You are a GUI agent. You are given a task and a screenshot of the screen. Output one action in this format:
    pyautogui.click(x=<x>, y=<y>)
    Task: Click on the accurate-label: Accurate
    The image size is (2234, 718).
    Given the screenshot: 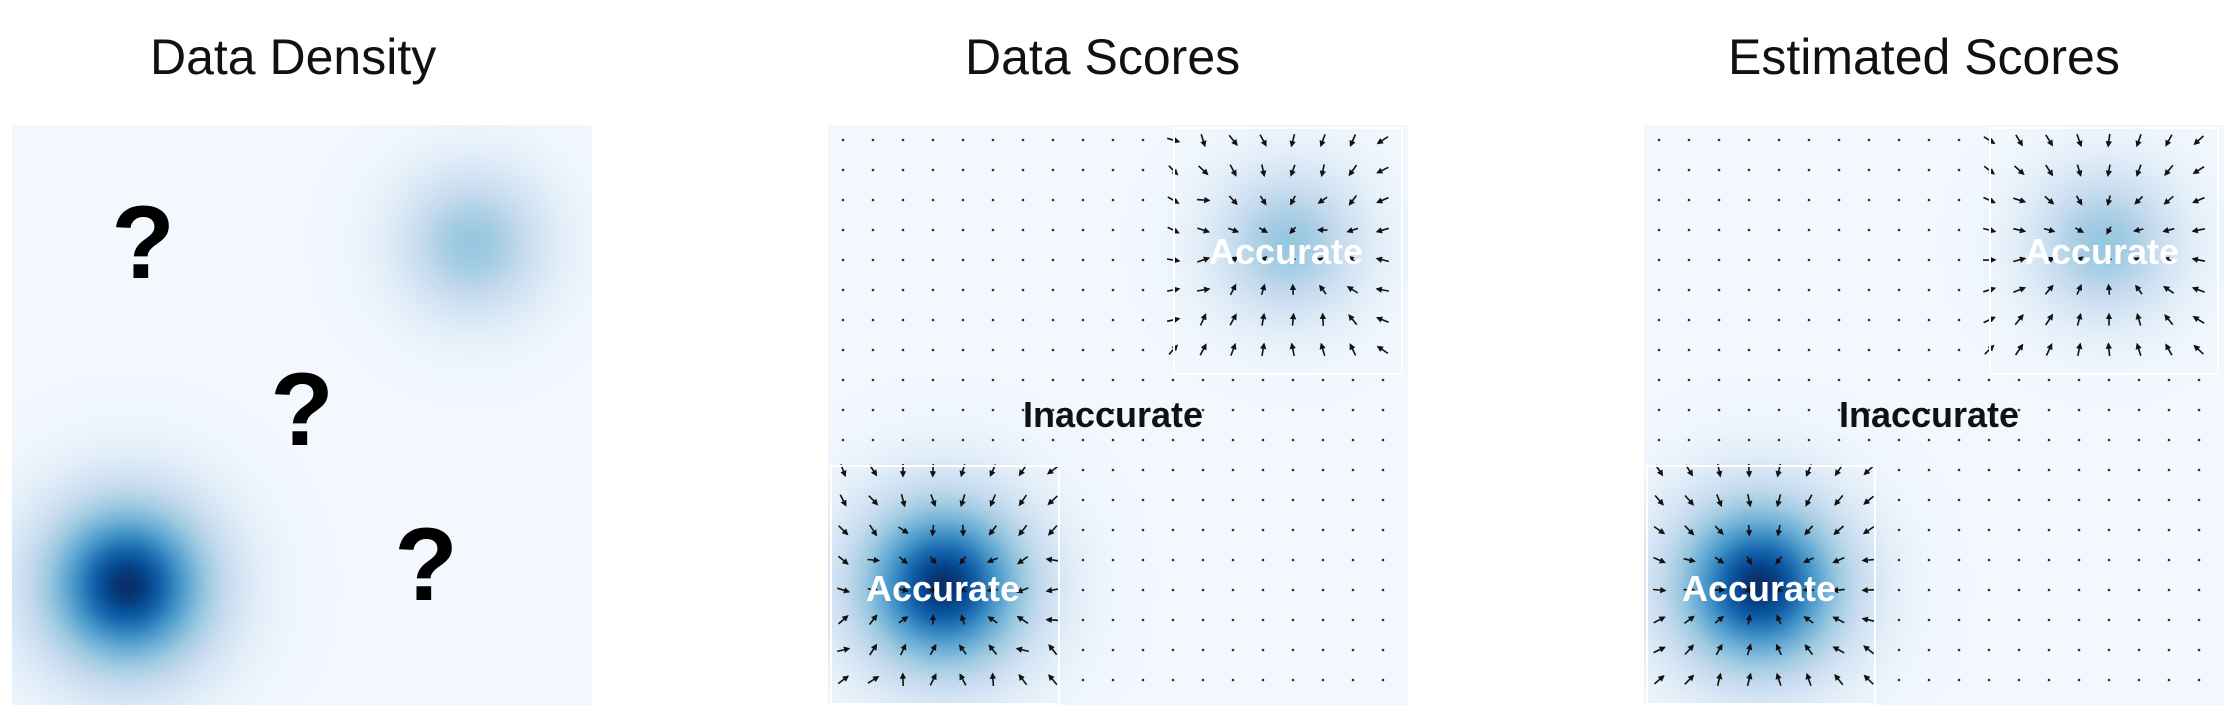 What is the action you would take?
    pyautogui.click(x=1759, y=588)
    